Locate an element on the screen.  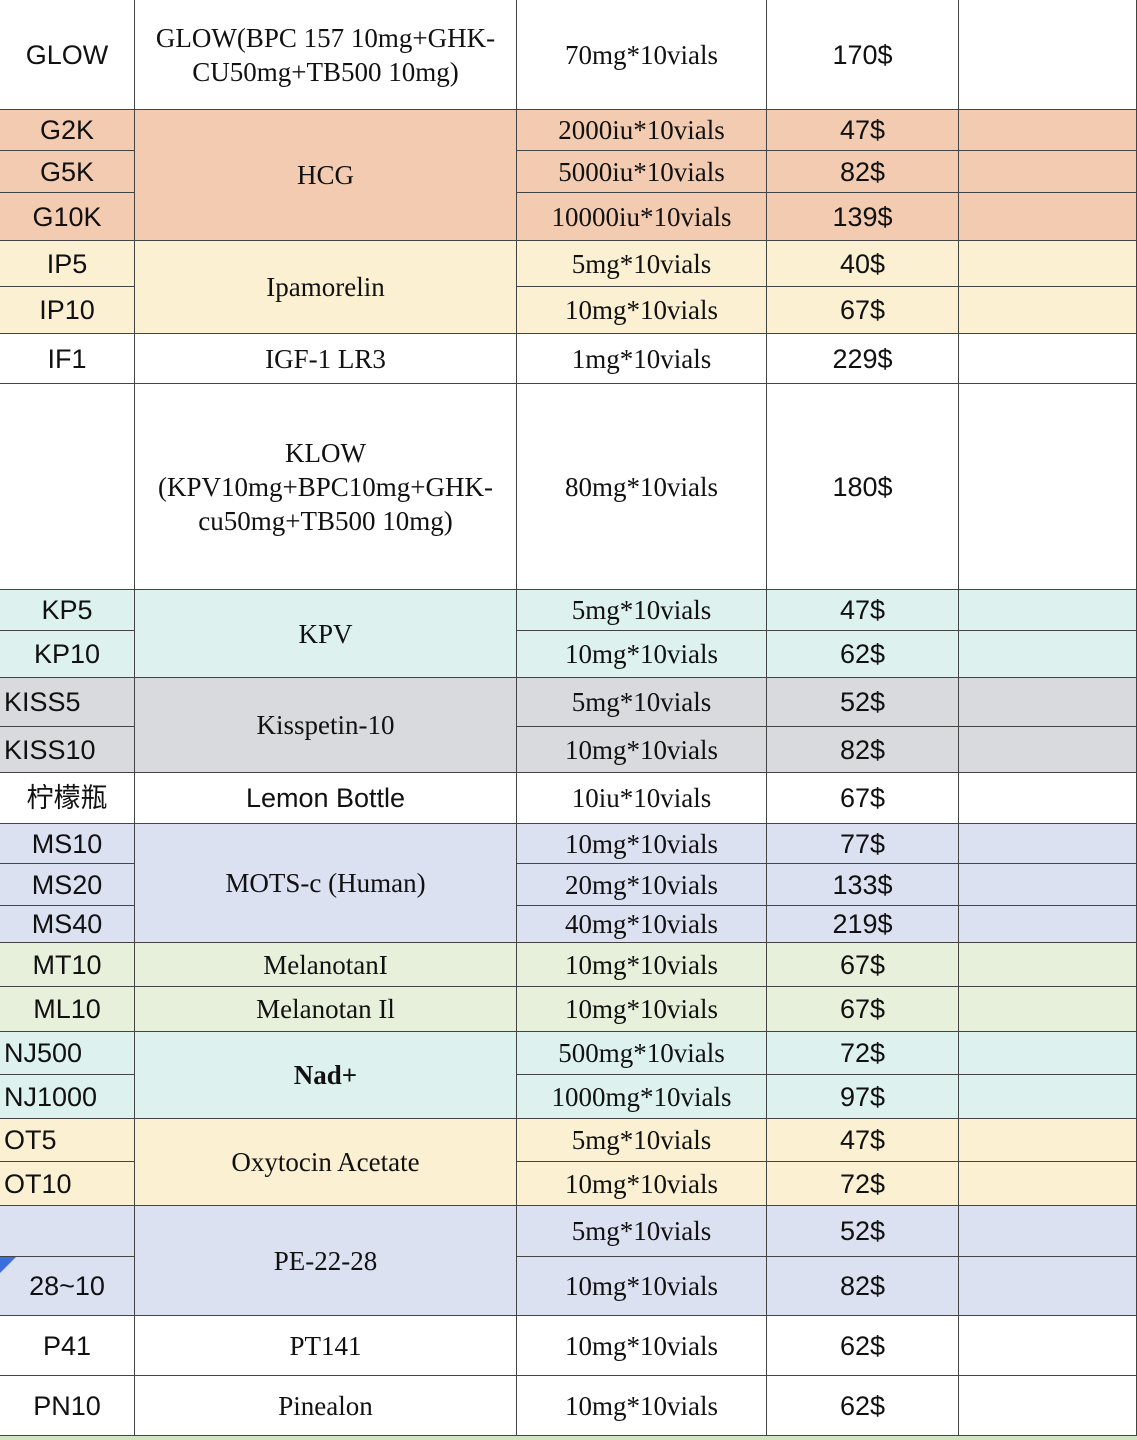
price-cell: 72$ is located at coordinates (863, 1184).